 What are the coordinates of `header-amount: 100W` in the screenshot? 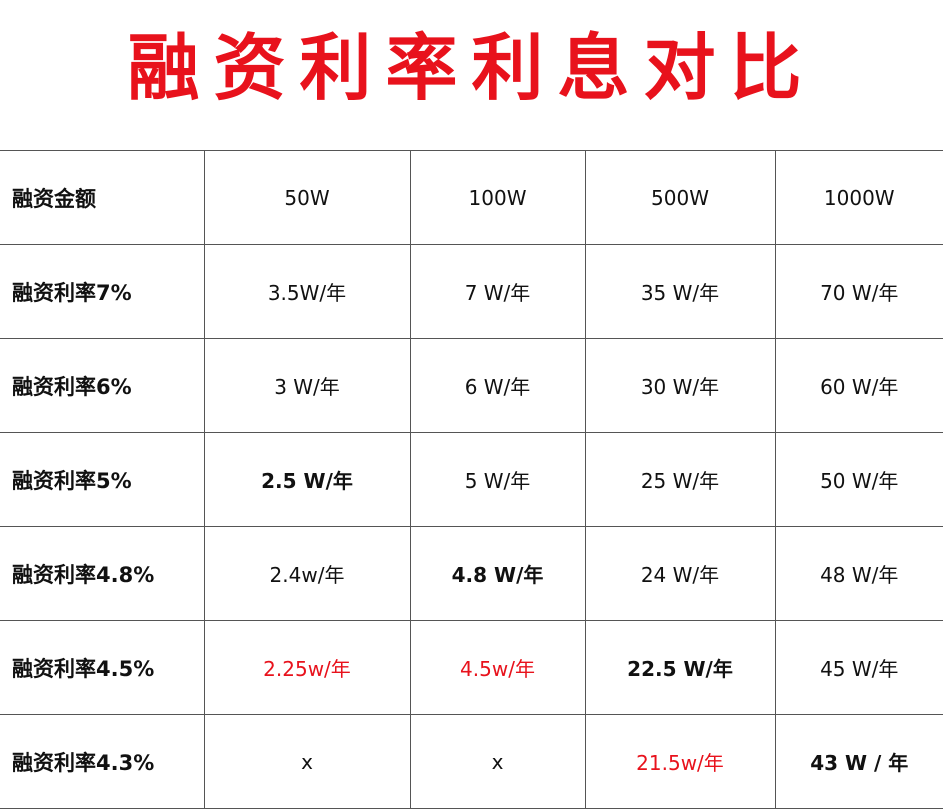 It's located at (497, 197).